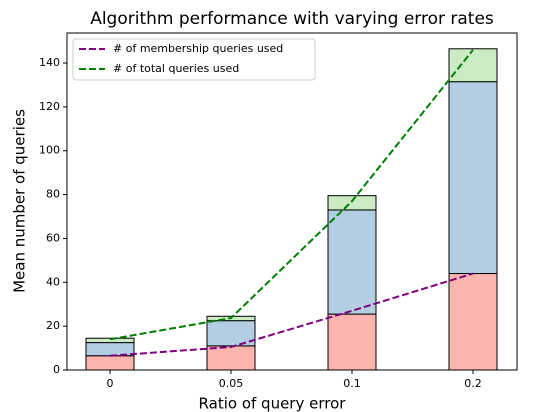 The width and height of the screenshot is (533, 412). What do you see at coordinates (176, 68) in the screenshot?
I see `legend-label: # of total queries used` at bounding box center [176, 68].